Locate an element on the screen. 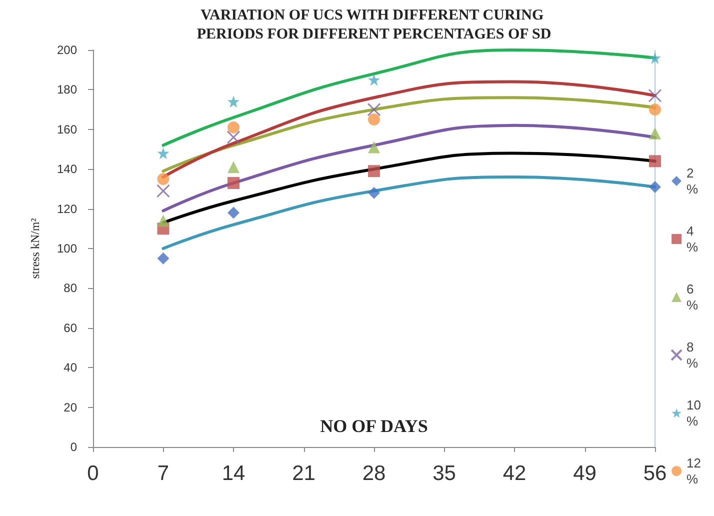  legend-label: 8 % is located at coordinates (692, 355).